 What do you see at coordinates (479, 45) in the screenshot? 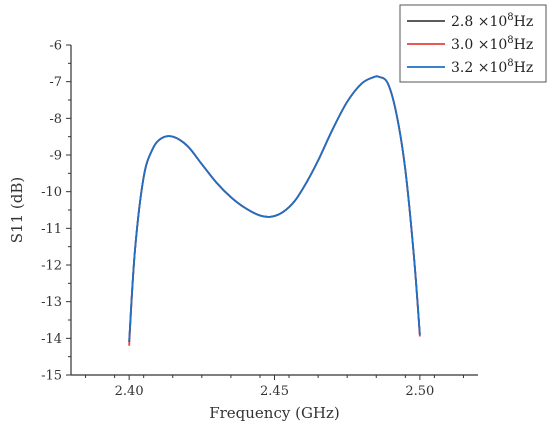
I see `legend-label-base: 3.0 ×10` at bounding box center [479, 45].